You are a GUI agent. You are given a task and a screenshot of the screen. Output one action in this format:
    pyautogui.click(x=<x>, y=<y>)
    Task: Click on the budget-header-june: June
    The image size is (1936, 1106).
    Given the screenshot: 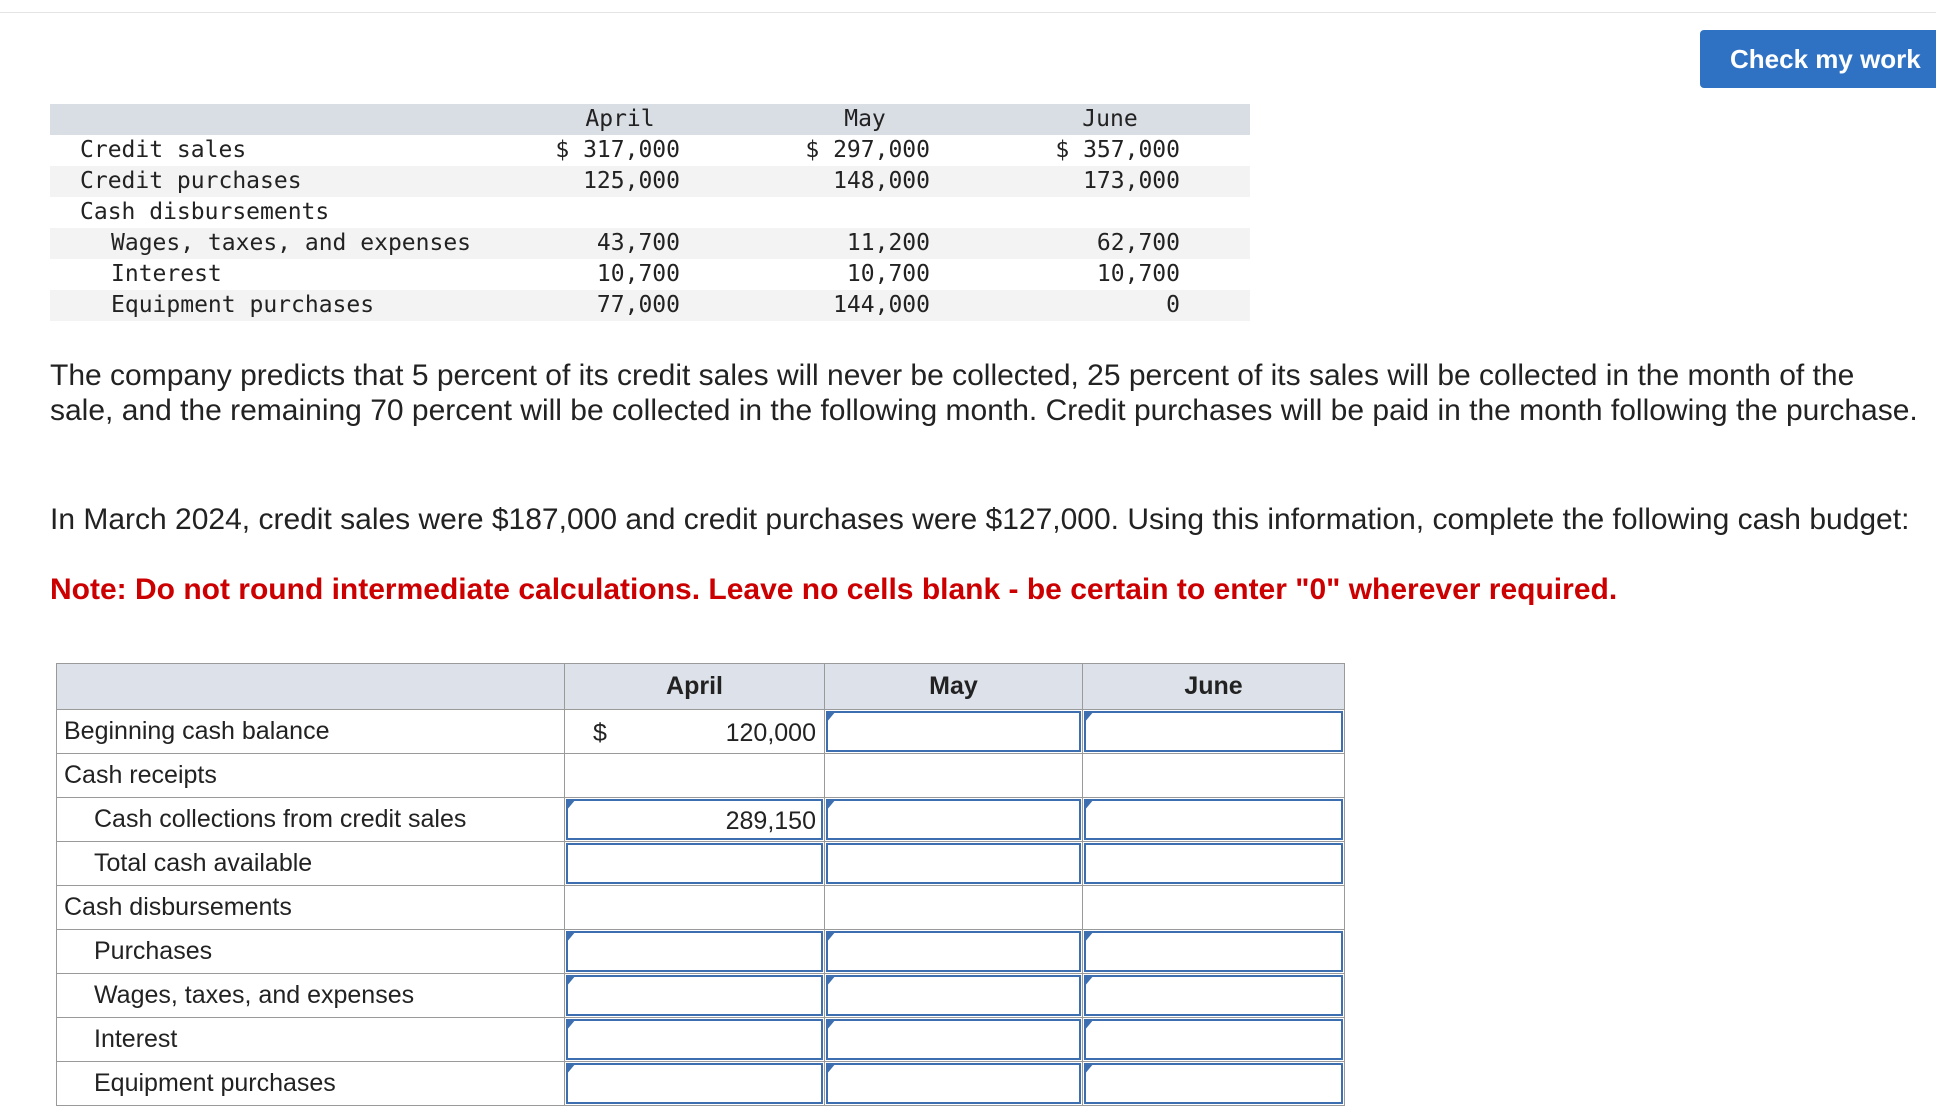 What is the action you would take?
    pyautogui.click(x=1213, y=686)
    